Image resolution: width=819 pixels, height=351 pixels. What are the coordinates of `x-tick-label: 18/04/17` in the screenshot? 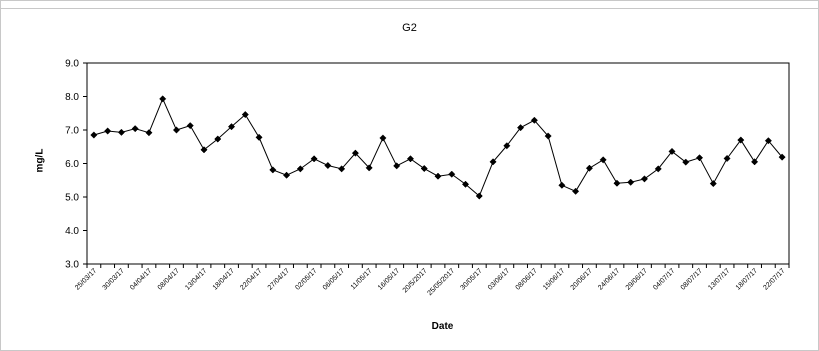 It's located at (224, 279).